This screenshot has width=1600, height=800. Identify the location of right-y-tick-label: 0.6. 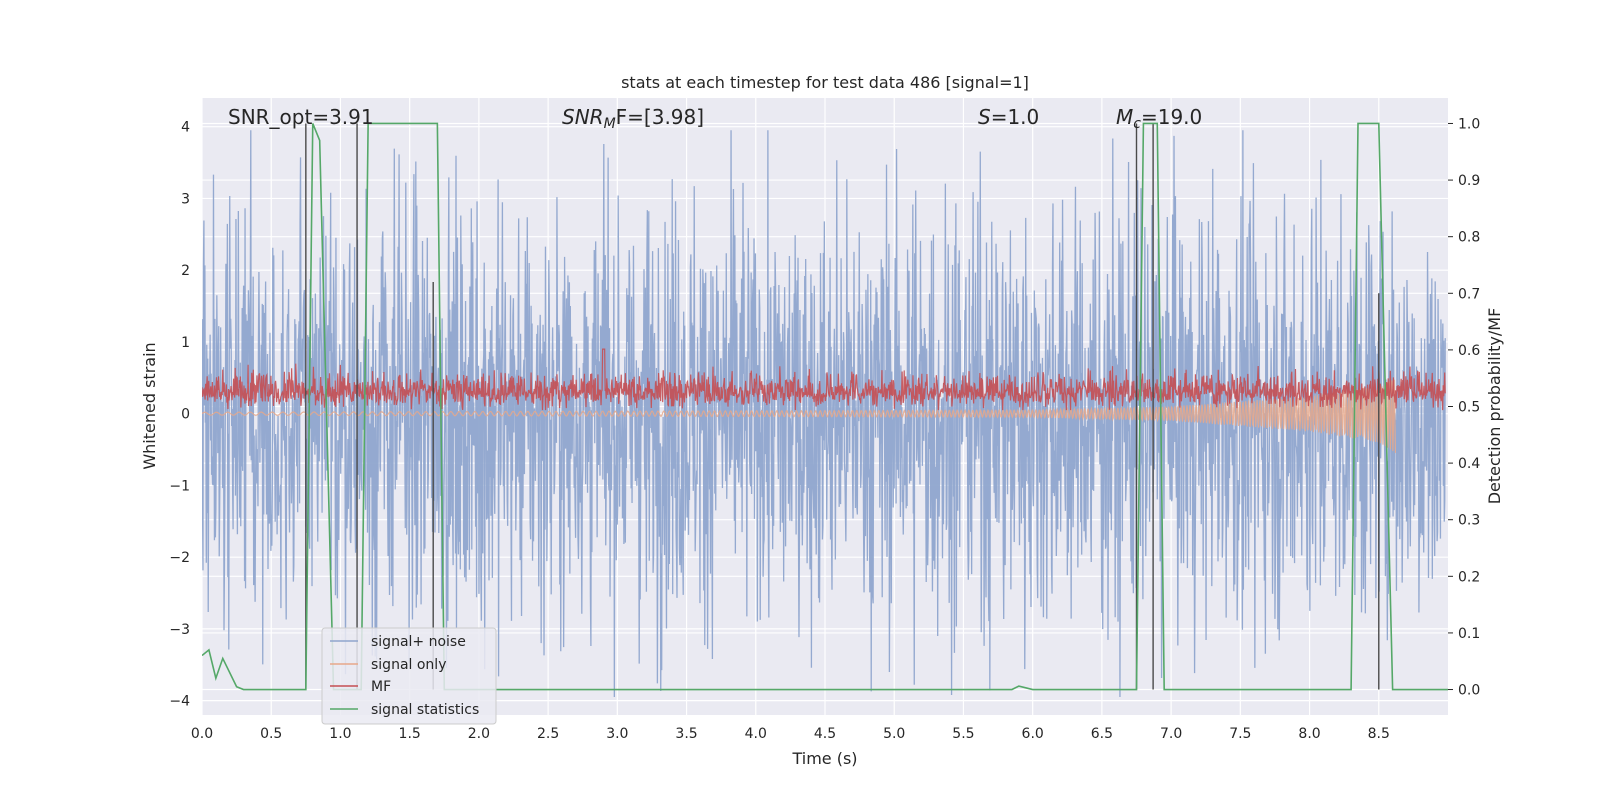
(1469, 351).